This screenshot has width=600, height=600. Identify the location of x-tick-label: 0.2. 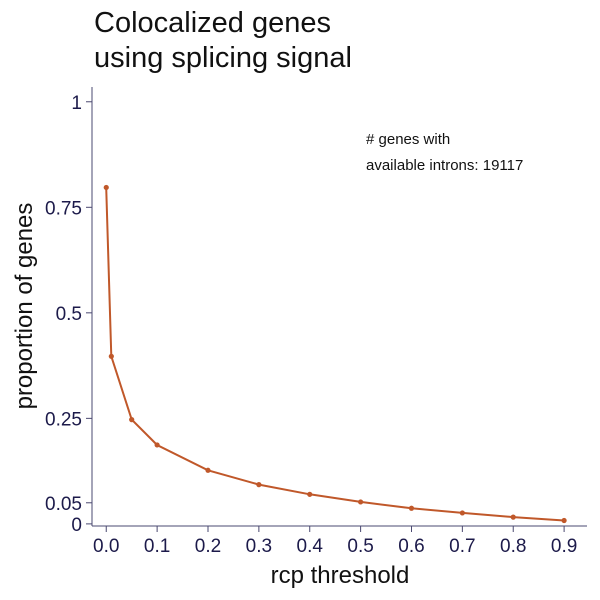
(208, 546).